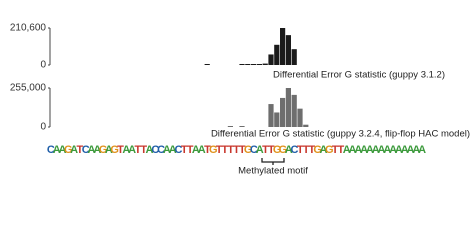 This screenshot has height=240, width=474. What do you see at coordinates (28, 28) in the screenshot?
I see `y-tick-label: 210,600` at bounding box center [28, 28].